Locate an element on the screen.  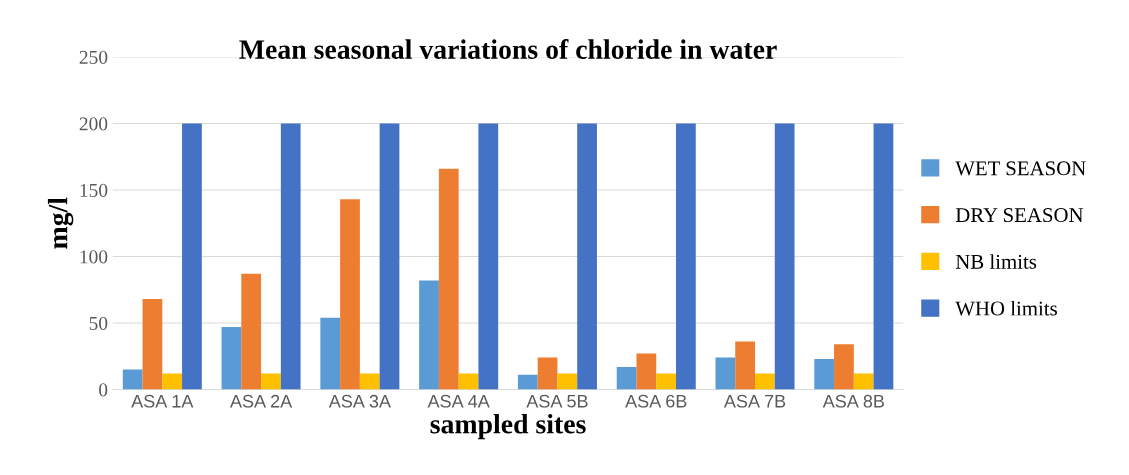
legend-label: WET SEASON is located at coordinates (1020, 168).